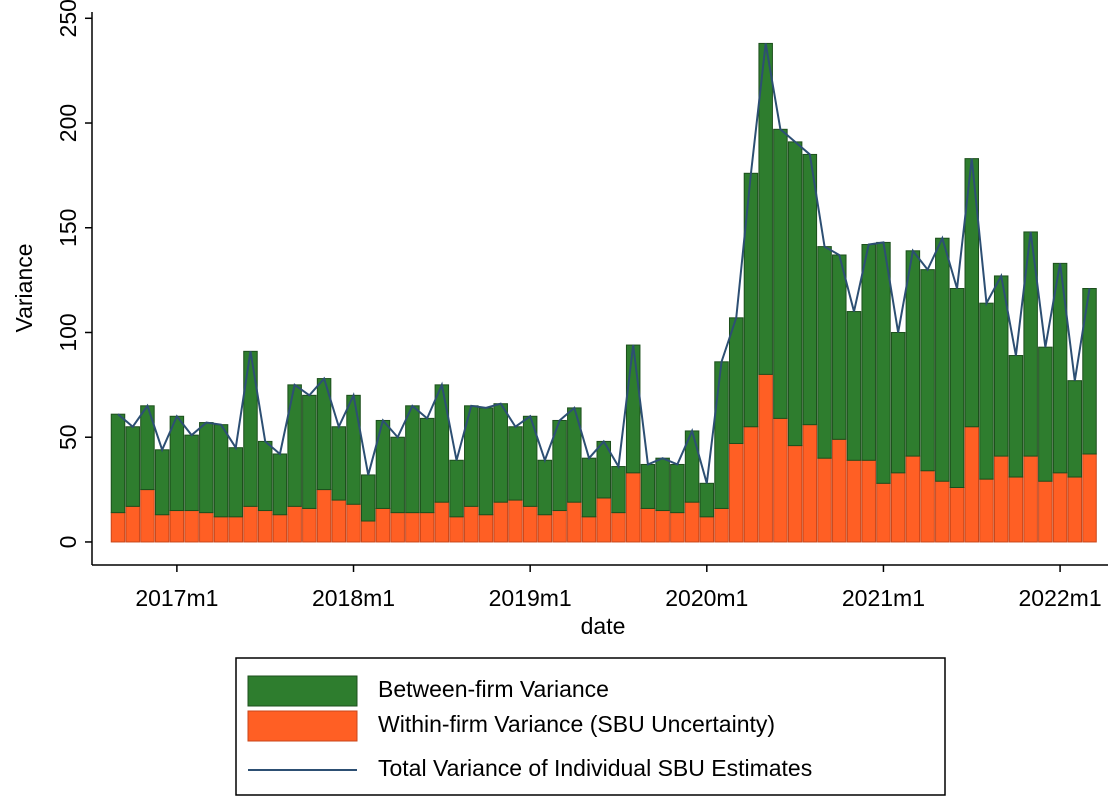 The height and width of the screenshot is (796, 1120). I want to click on legend-label: Between-firm Variance, so click(493, 689).